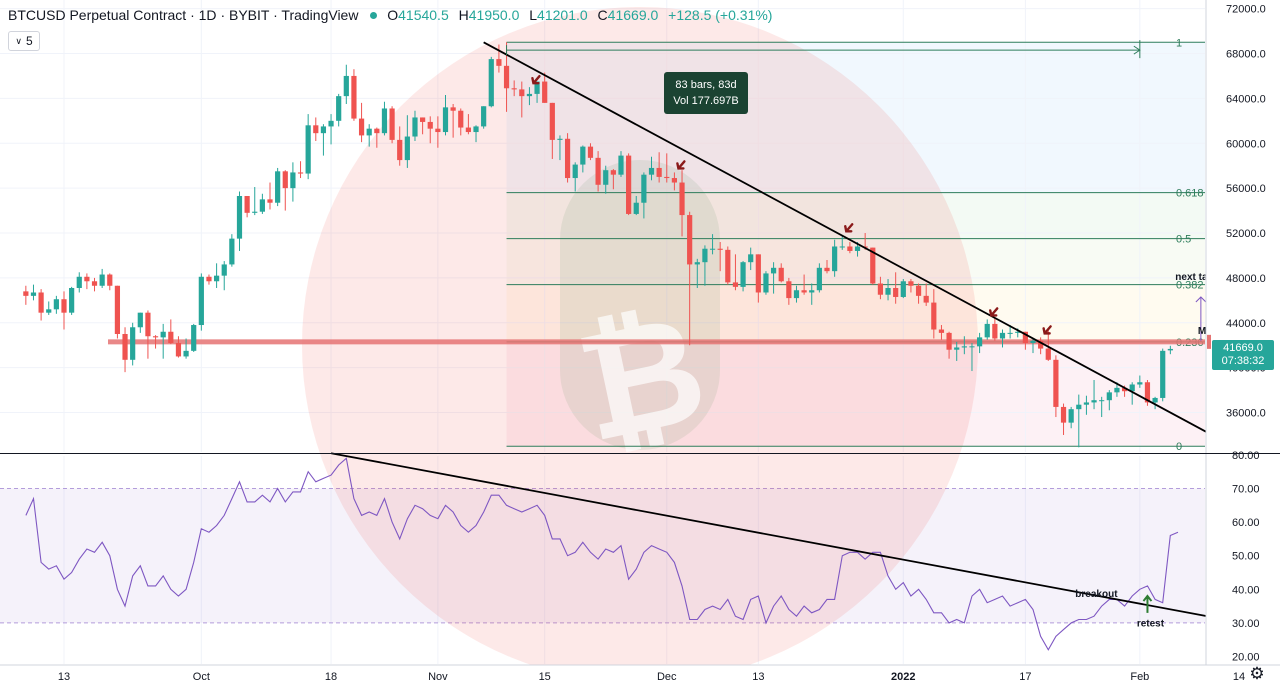  Describe the element at coordinates (1246, 10) in the screenshot. I see `price-tick-label: 72000.0` at that location.